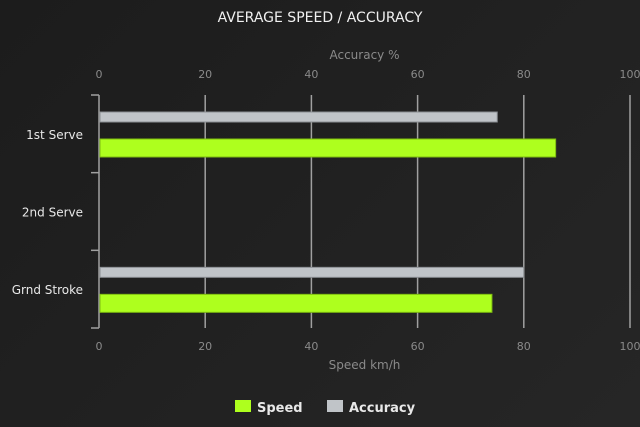  I want to click on category-label: Grnd Stroke, so click(47, 290).